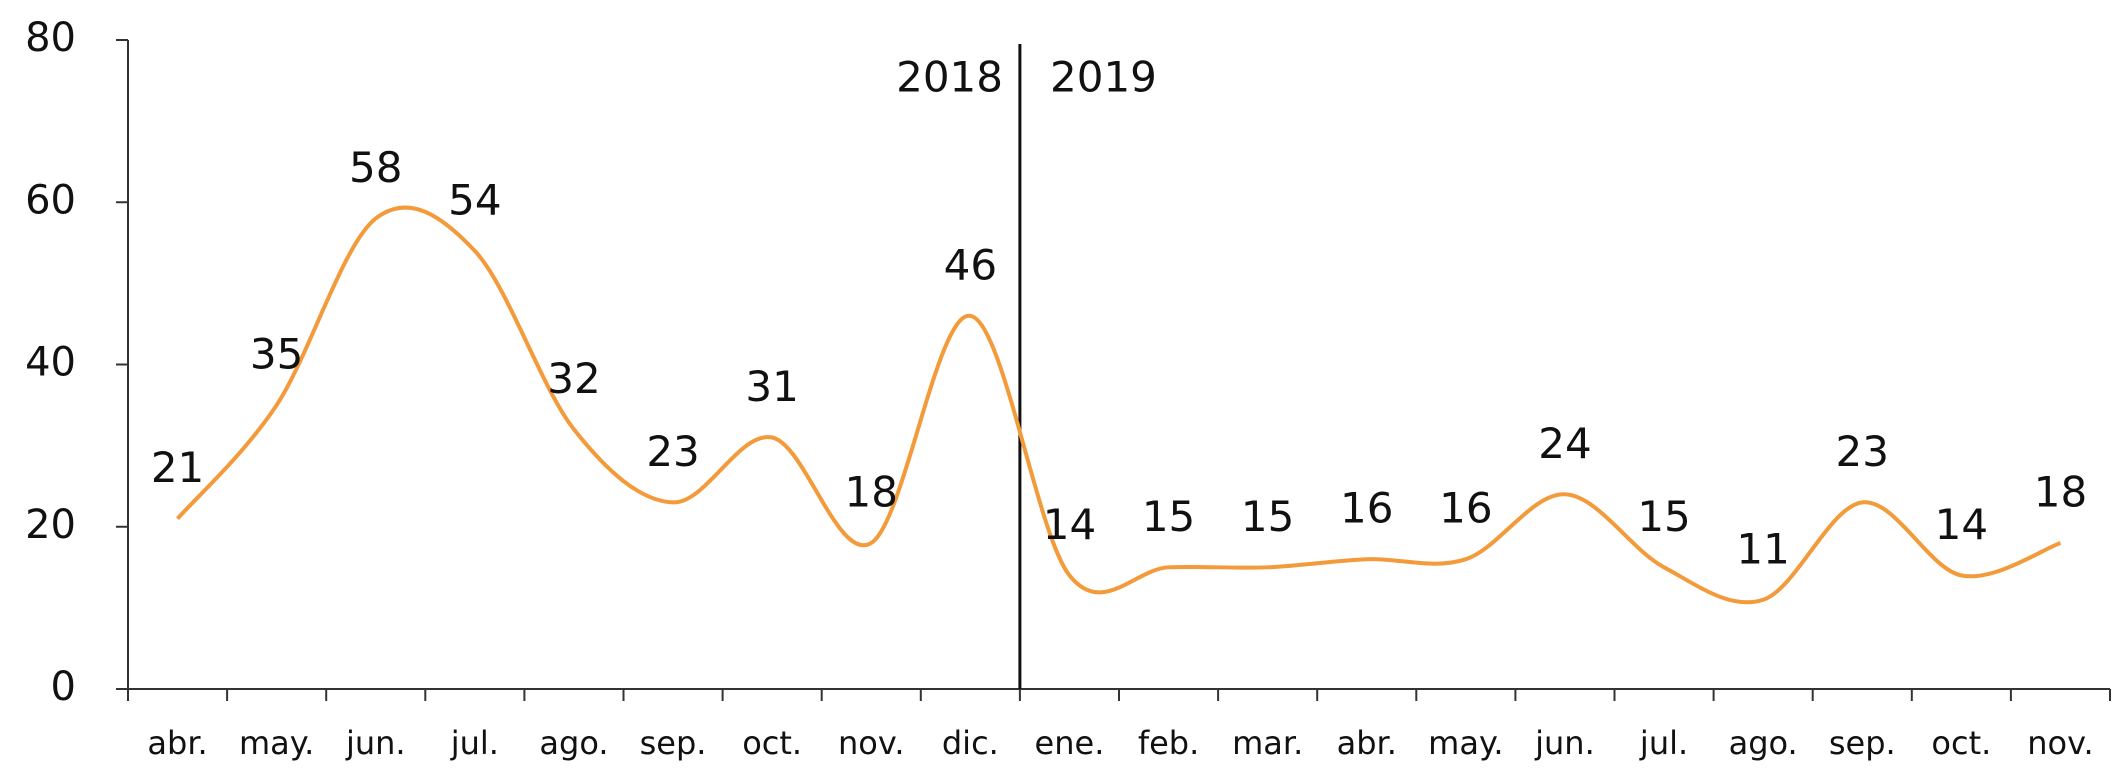 The width and height of the screenshot is (2119, 770). Describe the element at coordinates (50, 363) in the screenshot. I see `y-tick-label: 40` at that location.